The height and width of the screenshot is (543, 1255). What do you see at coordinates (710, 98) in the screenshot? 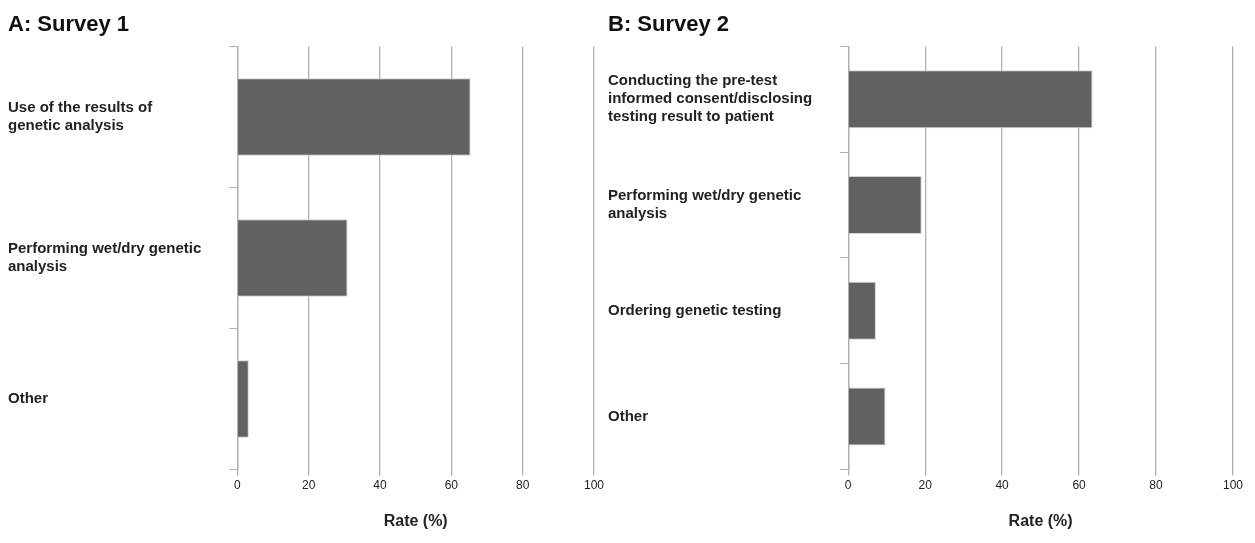
I see `y-tick-label: Conducting the pre-test informed consent/disclosing testing result to patient` at bounding box center [710, 98].